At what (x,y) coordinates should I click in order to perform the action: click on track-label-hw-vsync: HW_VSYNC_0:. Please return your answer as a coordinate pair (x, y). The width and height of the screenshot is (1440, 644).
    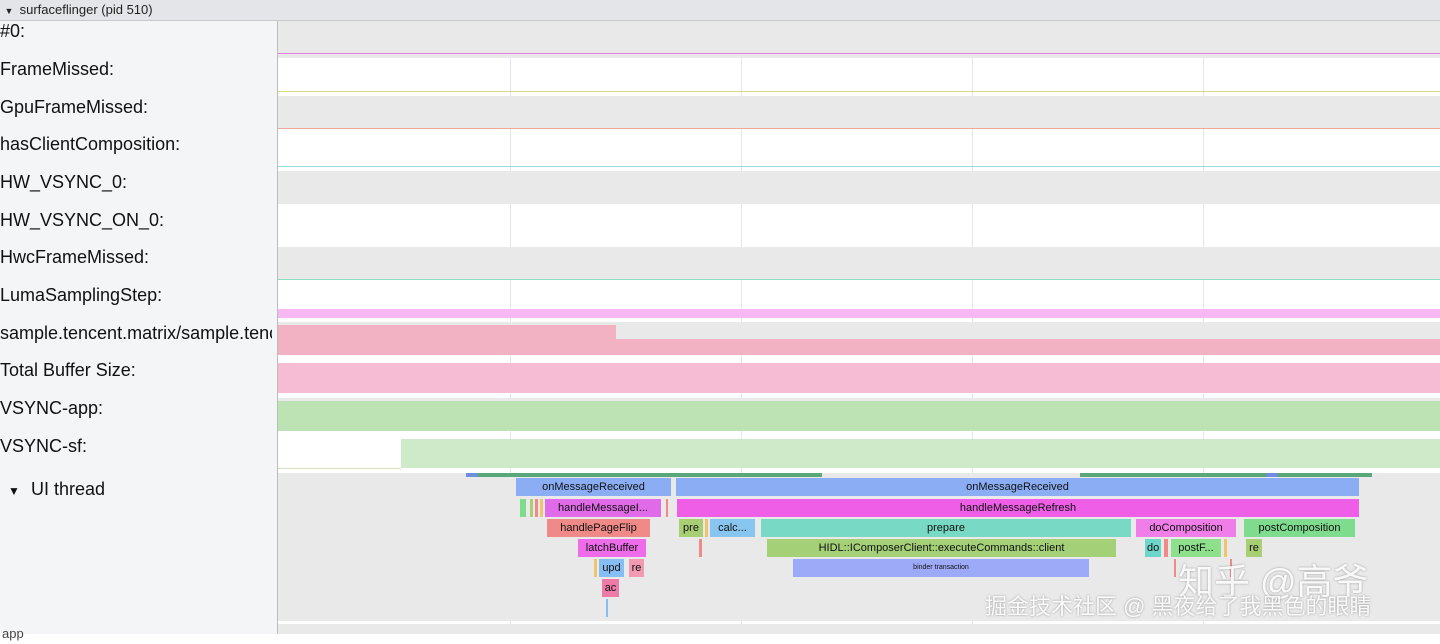
    Looking at the image, I should click on (64, 182).